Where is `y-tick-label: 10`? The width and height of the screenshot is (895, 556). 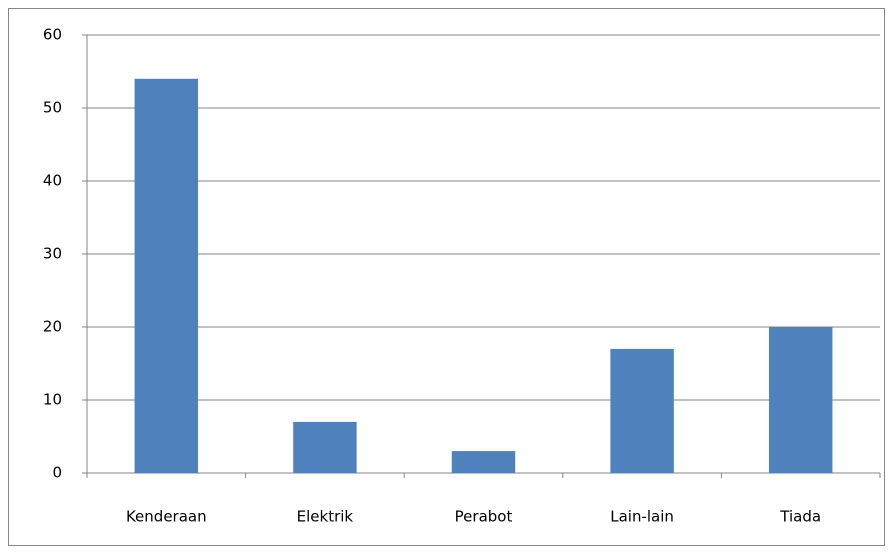
y-tick-label: 10 is located at coordinates (52, 400).